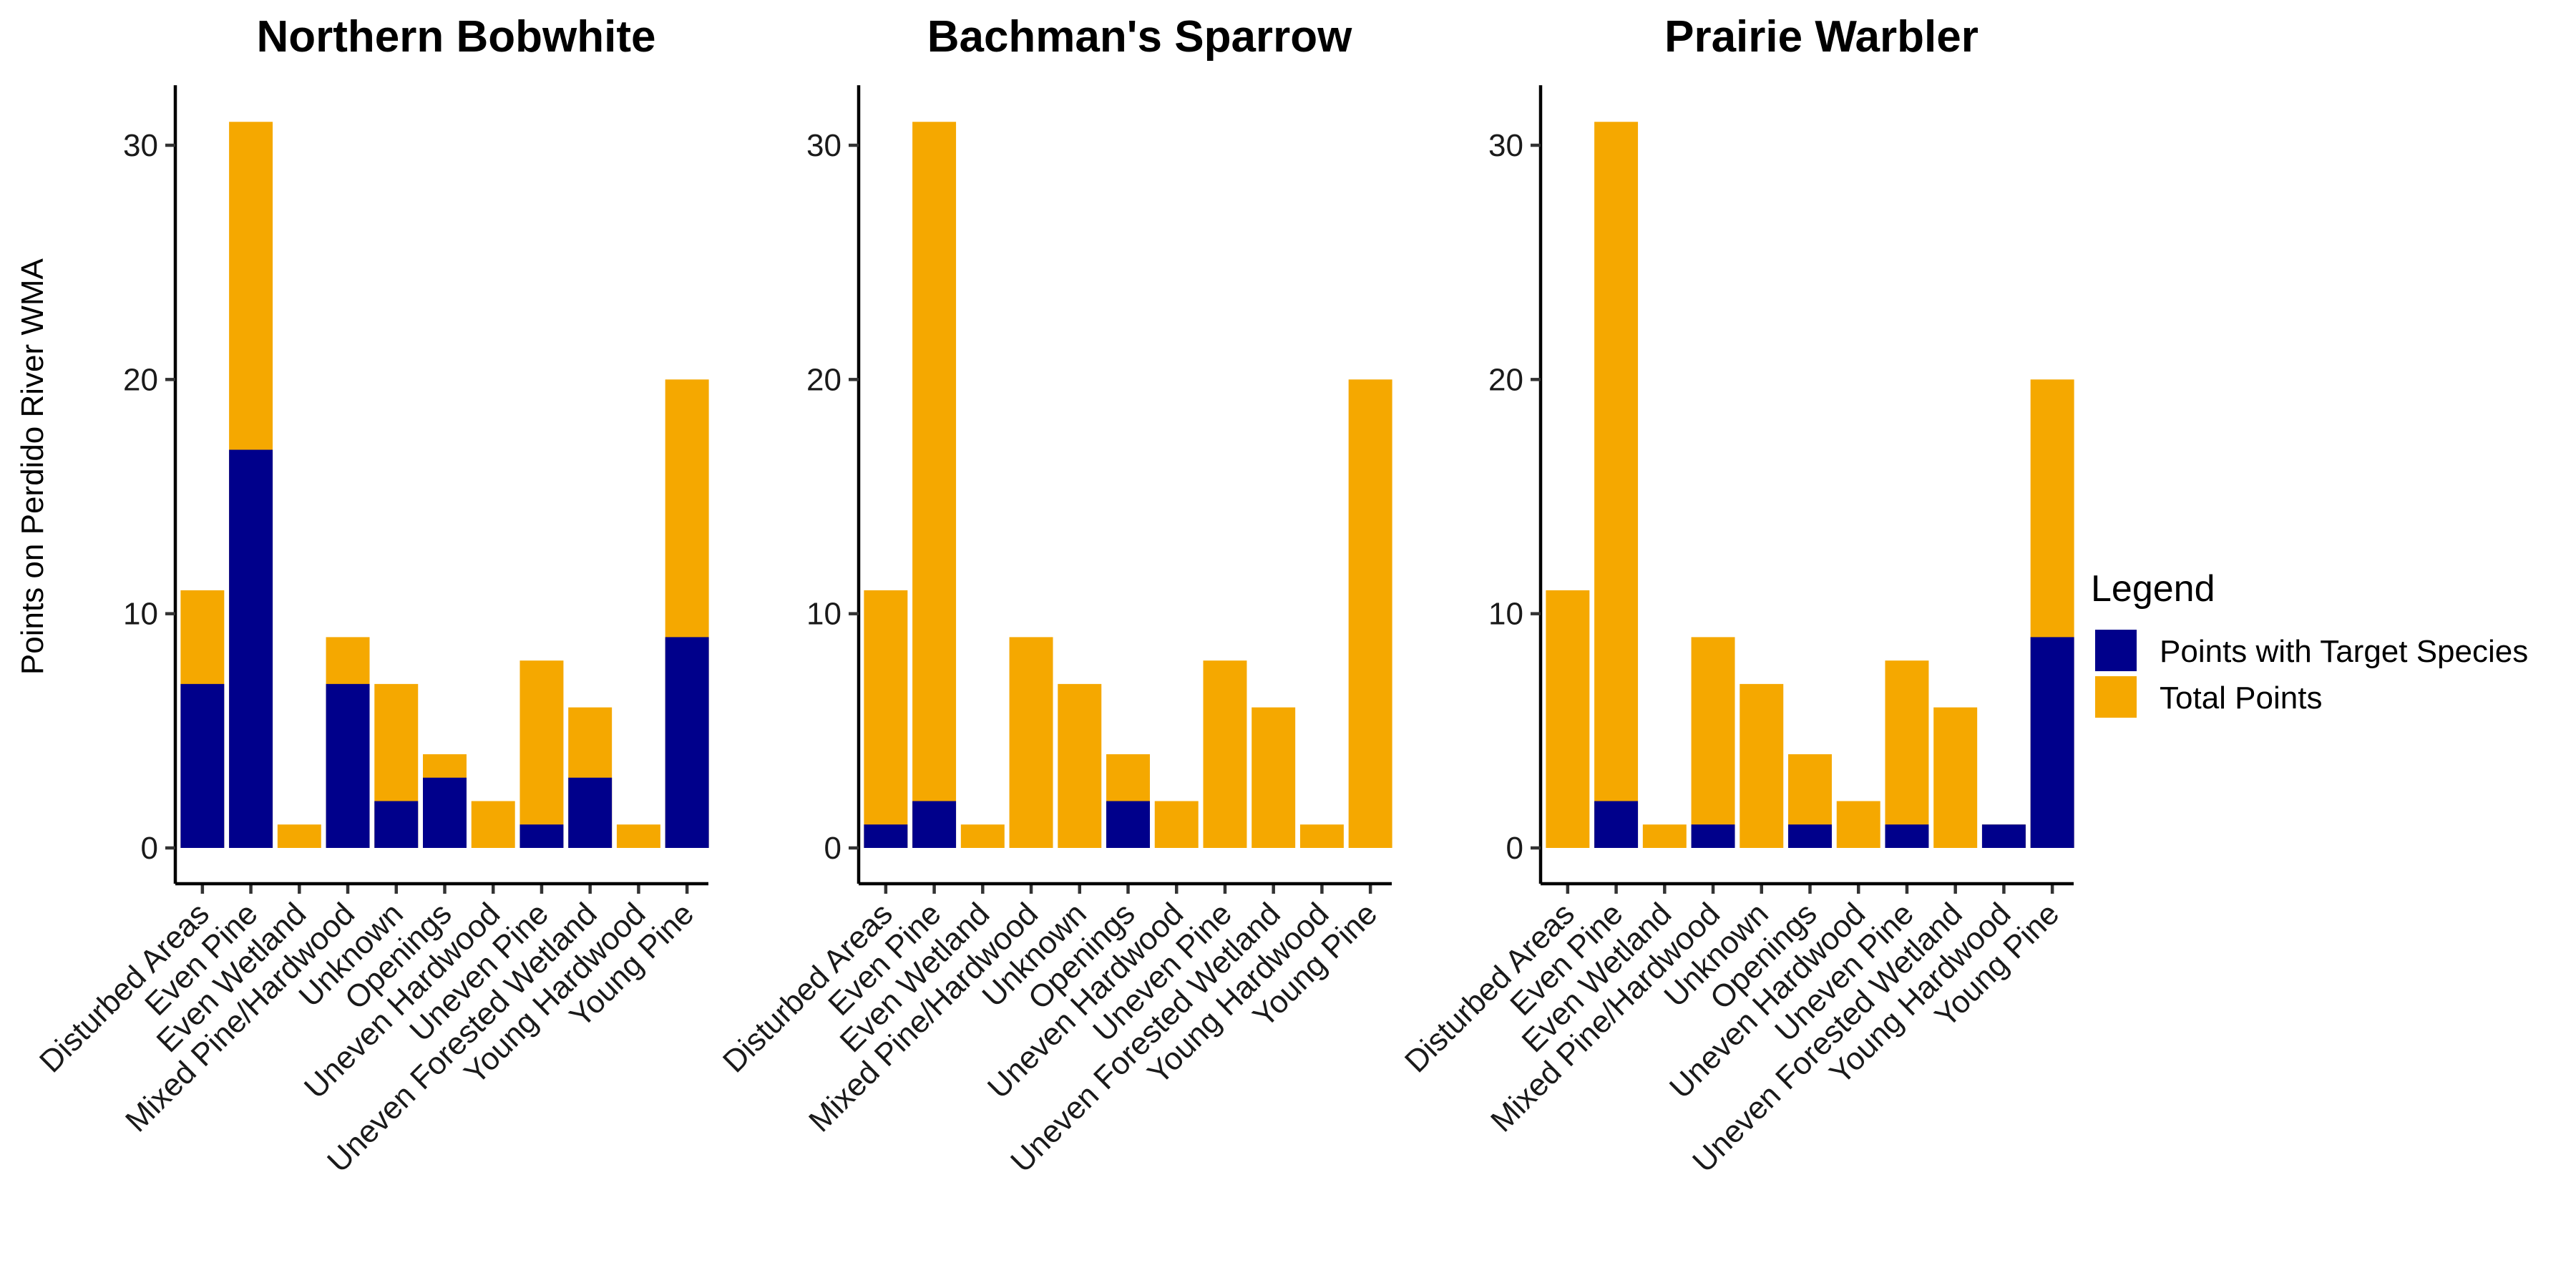 Image resolution: width=2576 pixels, height=1288 pixels. What do you see at coordinates (1821, 37) in the screenshot?
I see `panel-title: Prairie Warbler` at bounding box center [1821, 37].